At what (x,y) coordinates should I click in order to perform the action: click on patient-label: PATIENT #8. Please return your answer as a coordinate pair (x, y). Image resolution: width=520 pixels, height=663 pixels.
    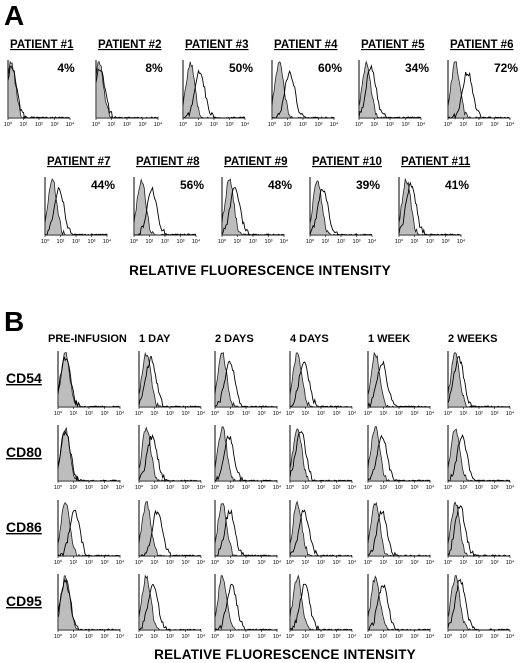
    Looking at the image, I should click on (168, 162).